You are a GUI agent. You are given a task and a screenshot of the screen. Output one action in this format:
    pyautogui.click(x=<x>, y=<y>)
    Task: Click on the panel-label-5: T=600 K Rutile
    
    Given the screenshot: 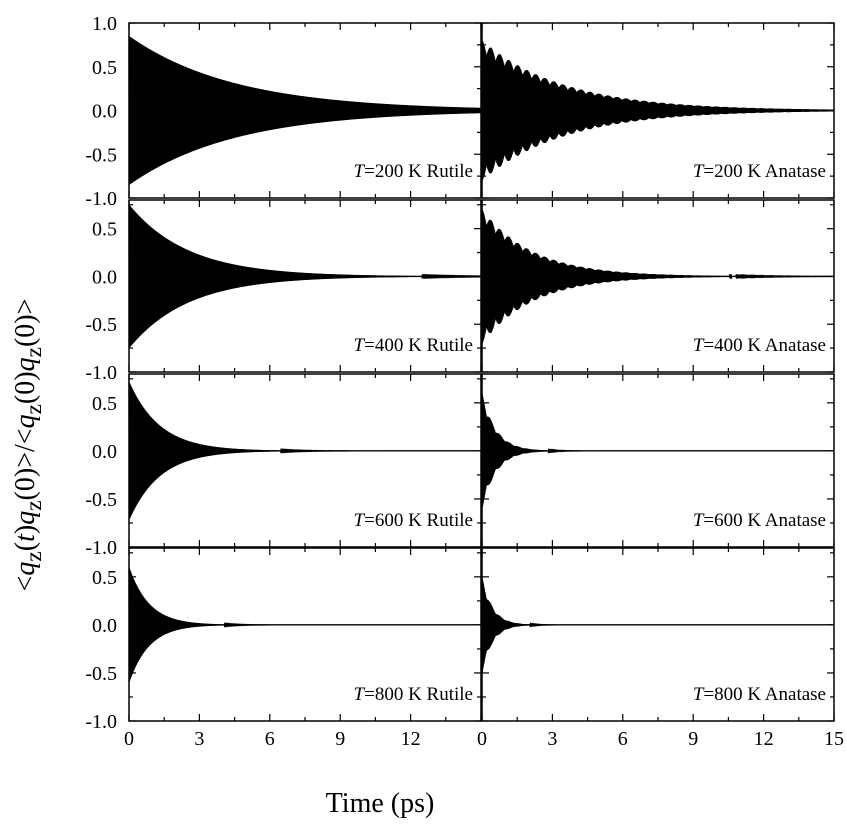 What is the action you would take?
    pyautogui.click(x=413, y=520)
    